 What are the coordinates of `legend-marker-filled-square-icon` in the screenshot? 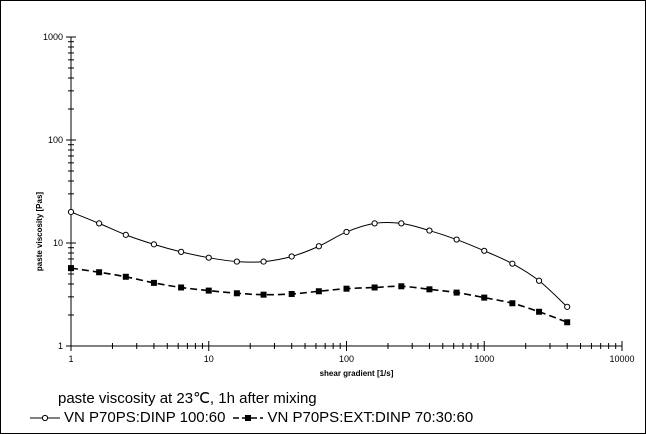 It's located at (248, 417).